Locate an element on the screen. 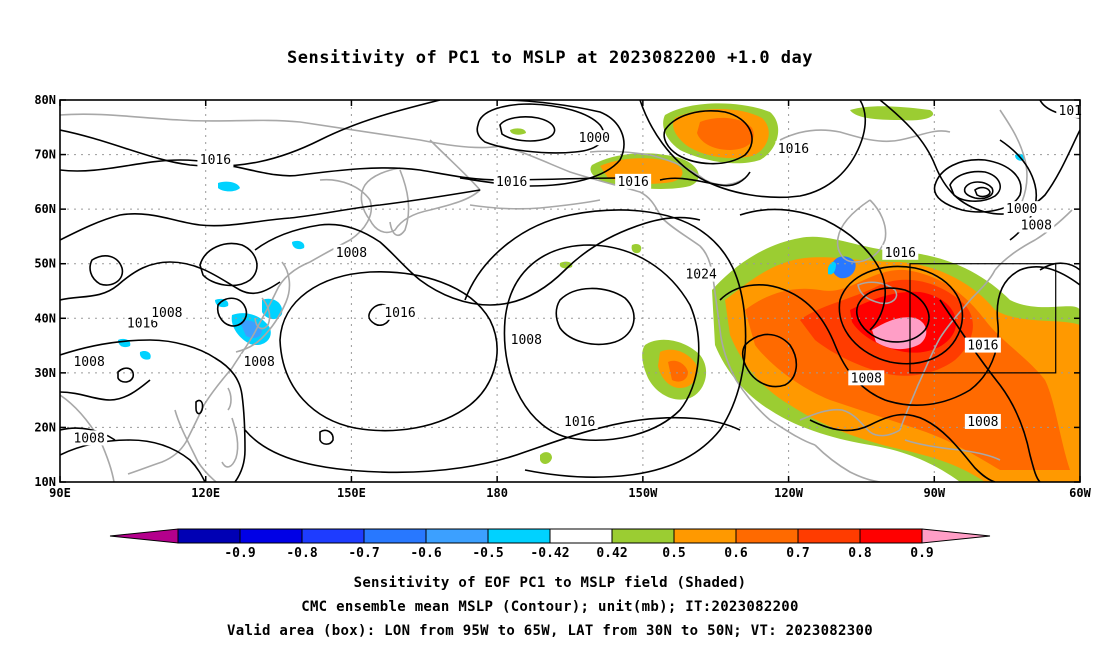 This screenshot has width=1100, height=654. shade-green-pac2 is located at coordinates (546, 458).